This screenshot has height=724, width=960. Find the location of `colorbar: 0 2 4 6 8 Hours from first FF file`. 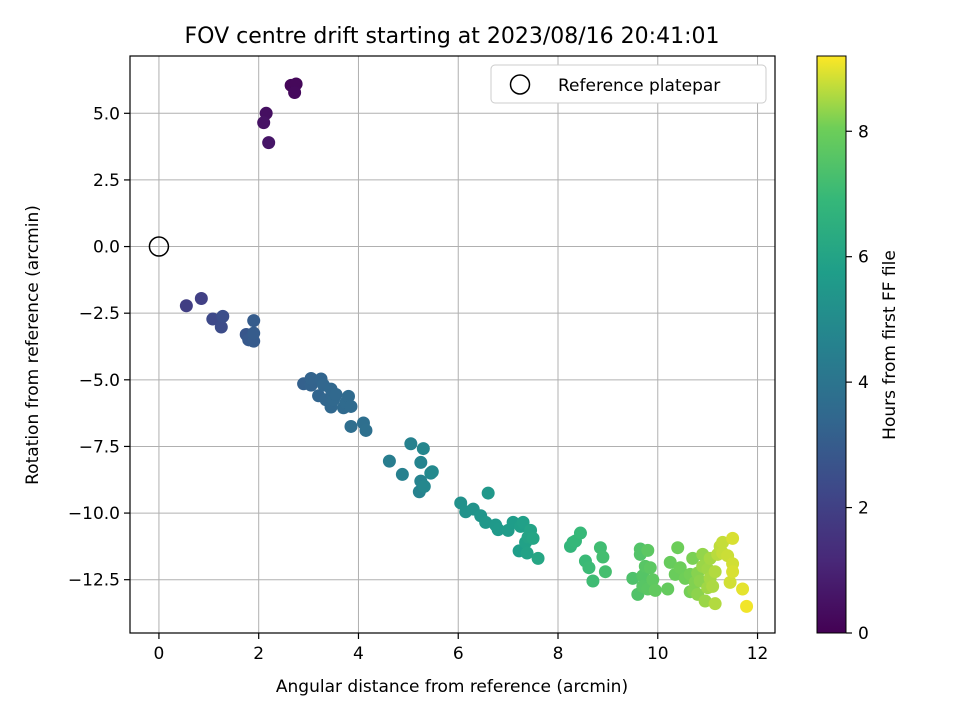

colorbar: 0 2 4 6 8 Hours from first FF file is located at coordinates (858, 349).